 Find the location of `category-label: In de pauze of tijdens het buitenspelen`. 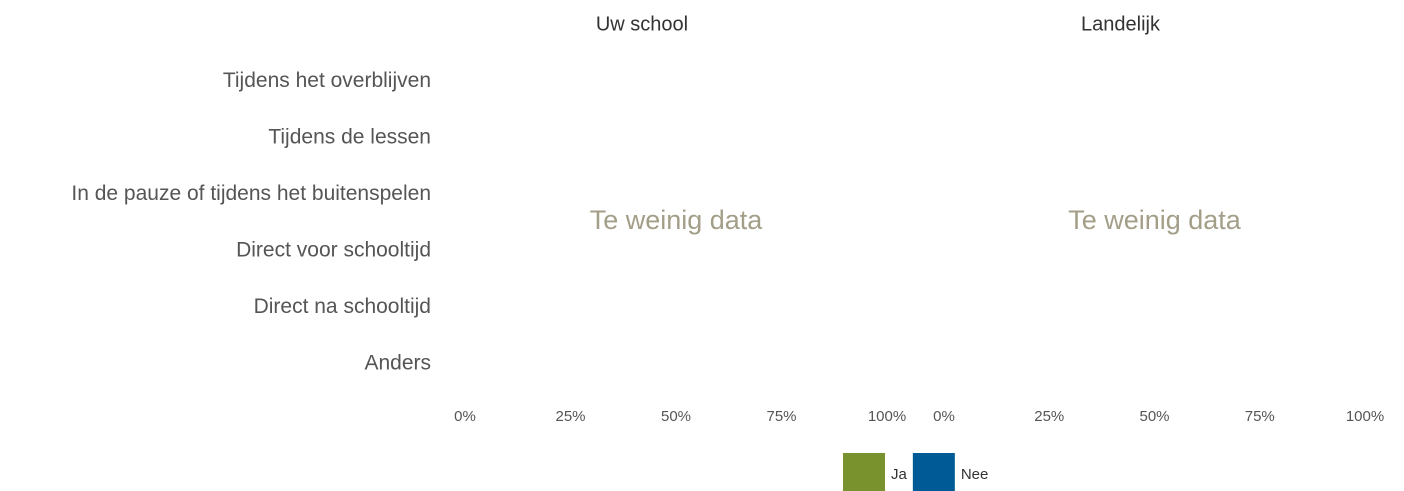

category-label: In de pauze of tijdens het buitenspelen is located at coordinates (251, 193).